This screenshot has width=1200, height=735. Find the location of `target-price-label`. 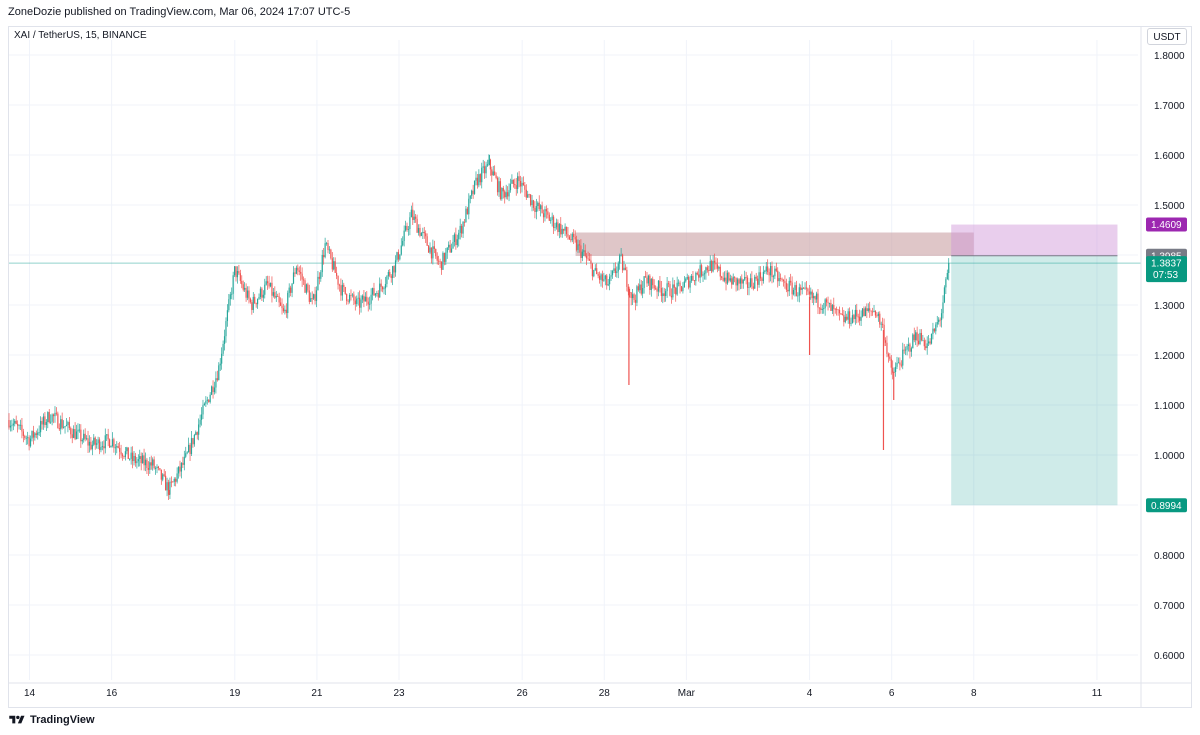

target-price-label is located at coordinates (1166, 505).